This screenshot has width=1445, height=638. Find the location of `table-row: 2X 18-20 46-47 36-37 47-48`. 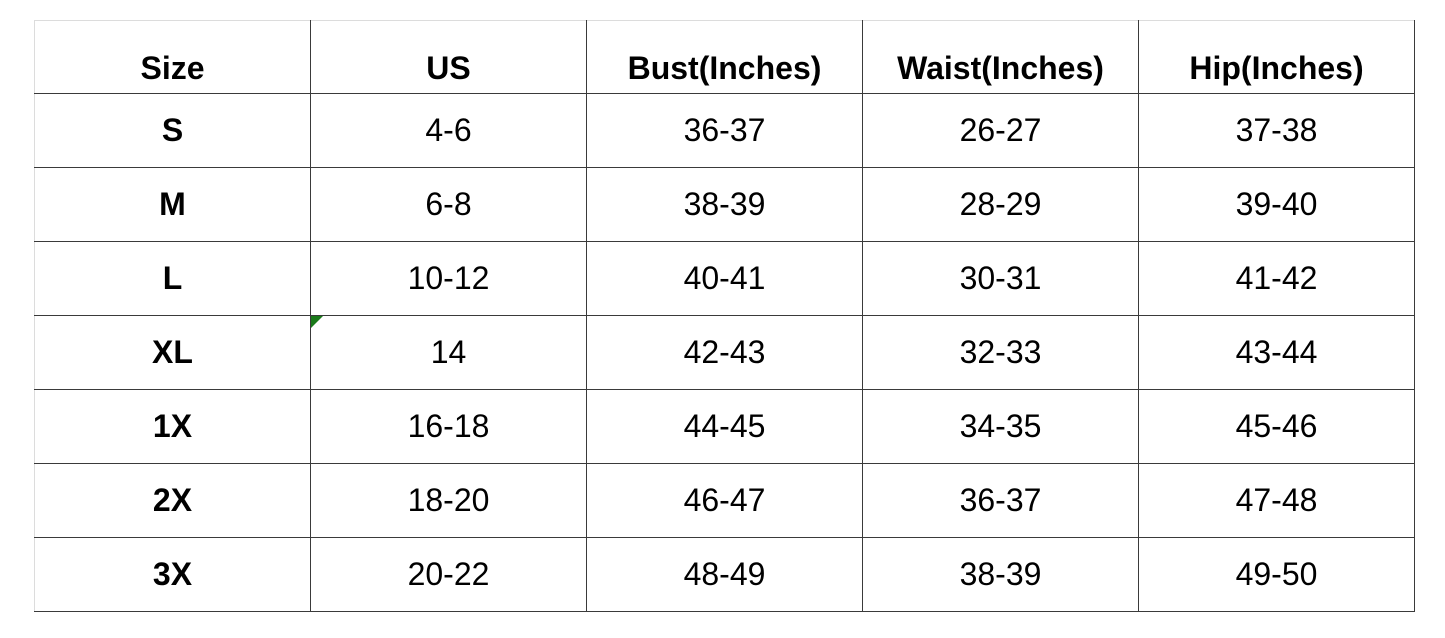

table-row: 2X 18-20 46-47 36-37 47-48 is located at coordinates (724, 500).